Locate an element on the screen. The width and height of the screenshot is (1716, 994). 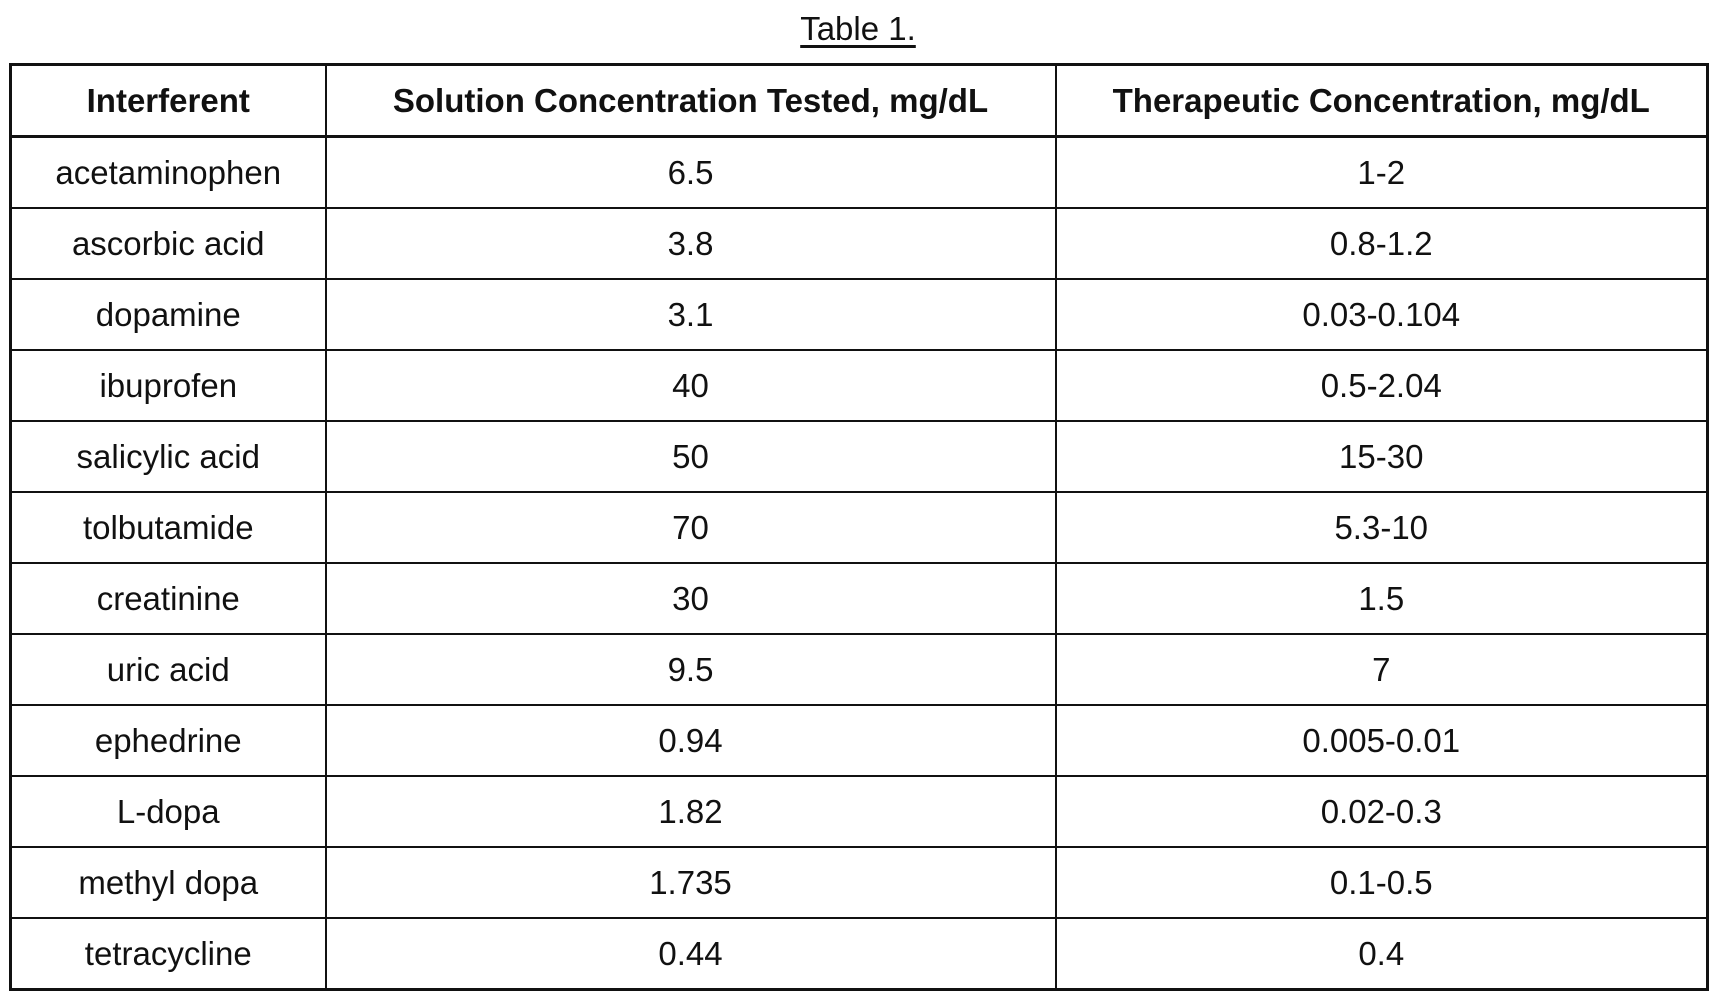
table-row: ephedrine0.940.005-0.01 is located at coordinates (859, 740).